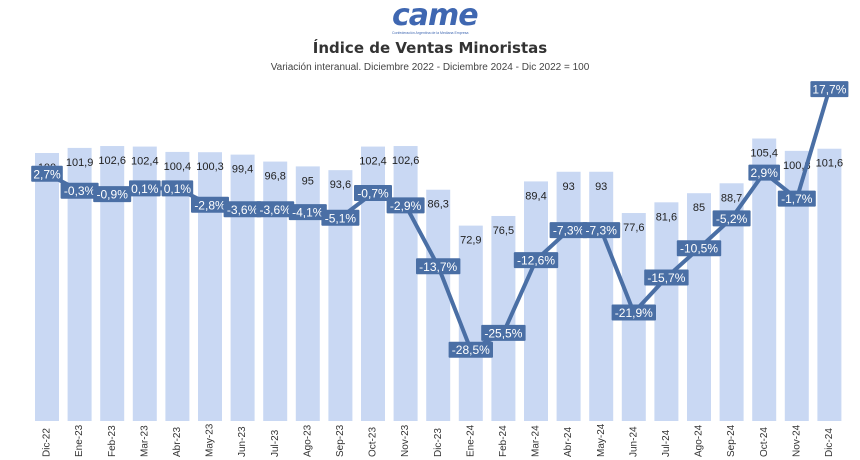 The height and width of the screenshot is (460, 860). Describe the element at coordinates (435, 16) in the screenshot. I see `logo-wordmark: came` at that location.